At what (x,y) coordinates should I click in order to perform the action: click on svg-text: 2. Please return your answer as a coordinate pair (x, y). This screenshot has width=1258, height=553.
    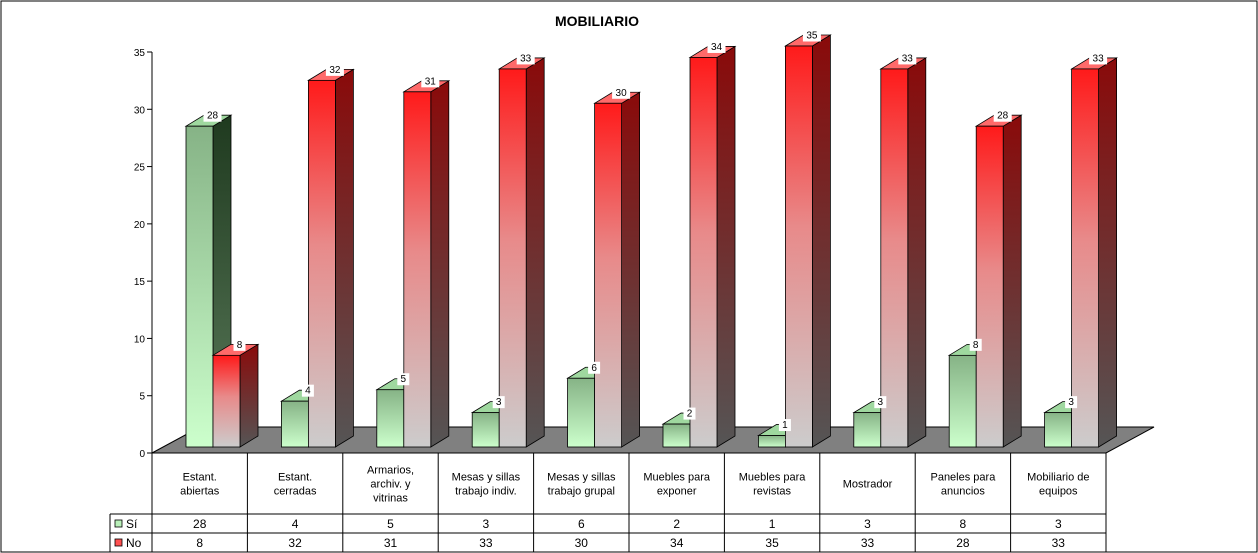
    Looking at the image, I should click on (690, 414).